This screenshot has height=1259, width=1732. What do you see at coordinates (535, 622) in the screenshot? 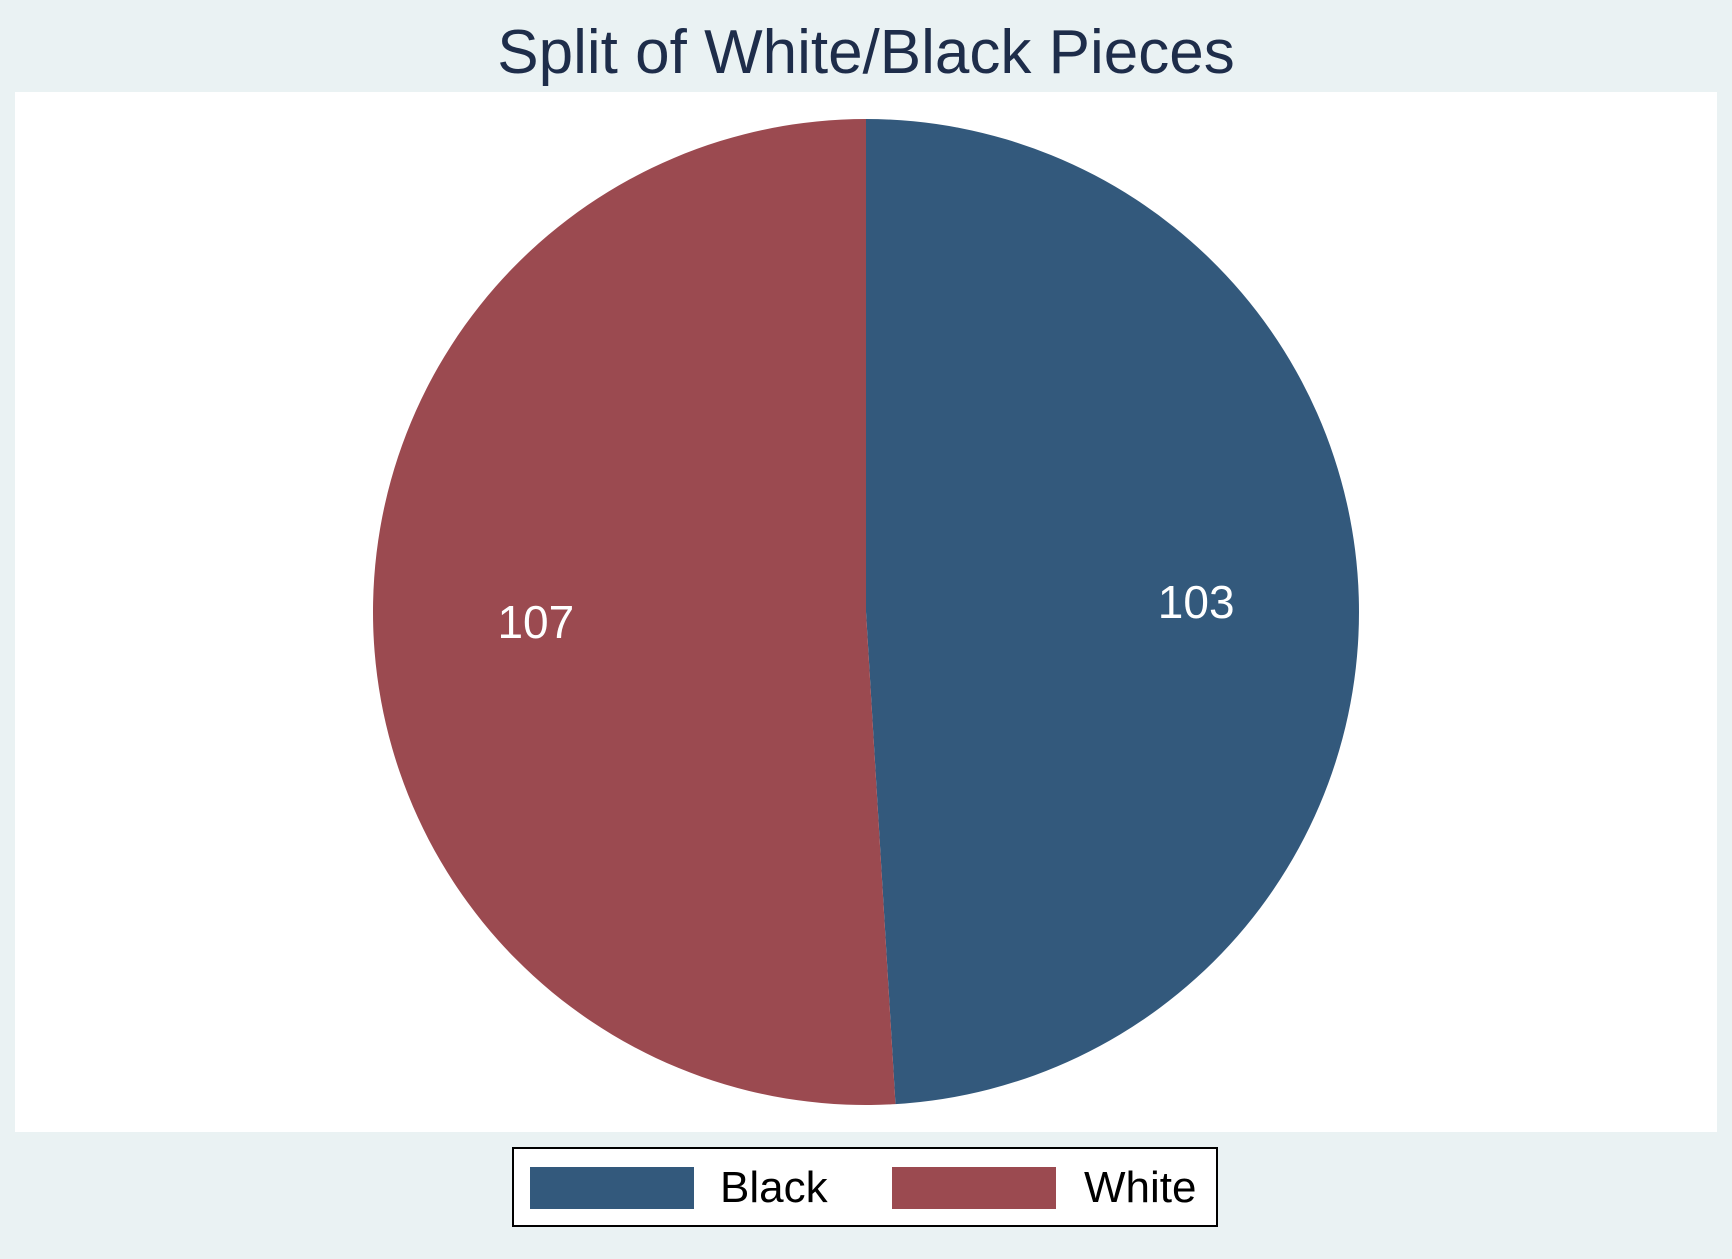
I see `data-label-white: 107` at bounding box center [535, 622].